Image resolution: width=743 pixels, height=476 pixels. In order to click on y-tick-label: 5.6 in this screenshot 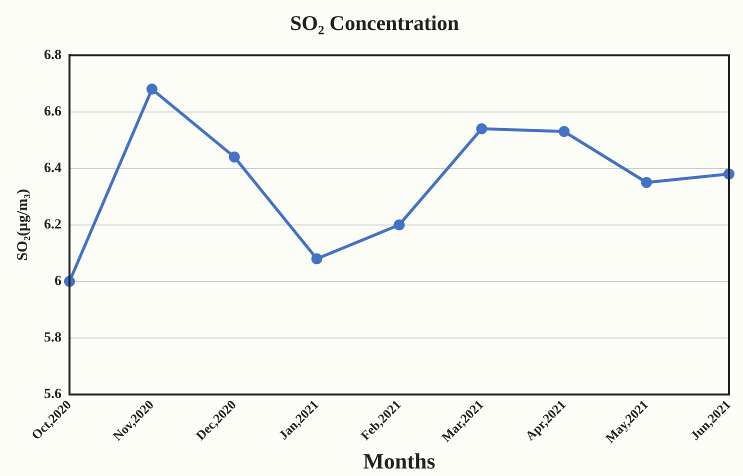, I will do `click(53, 394)`.